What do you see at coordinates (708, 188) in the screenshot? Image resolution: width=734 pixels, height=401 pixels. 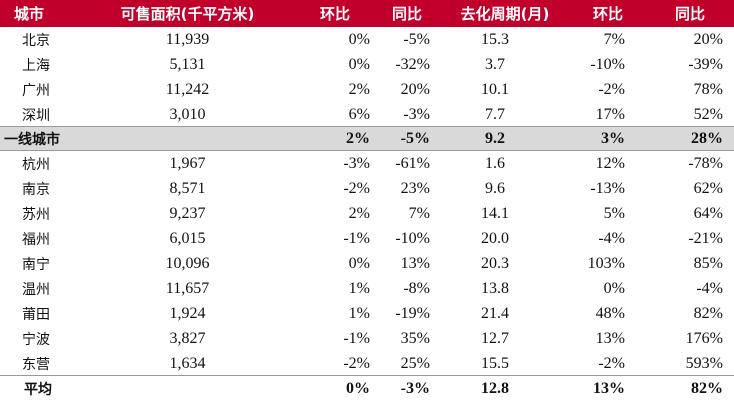 I see `cell-cycle-yoy: 62%` at bounding box center [708, 188].